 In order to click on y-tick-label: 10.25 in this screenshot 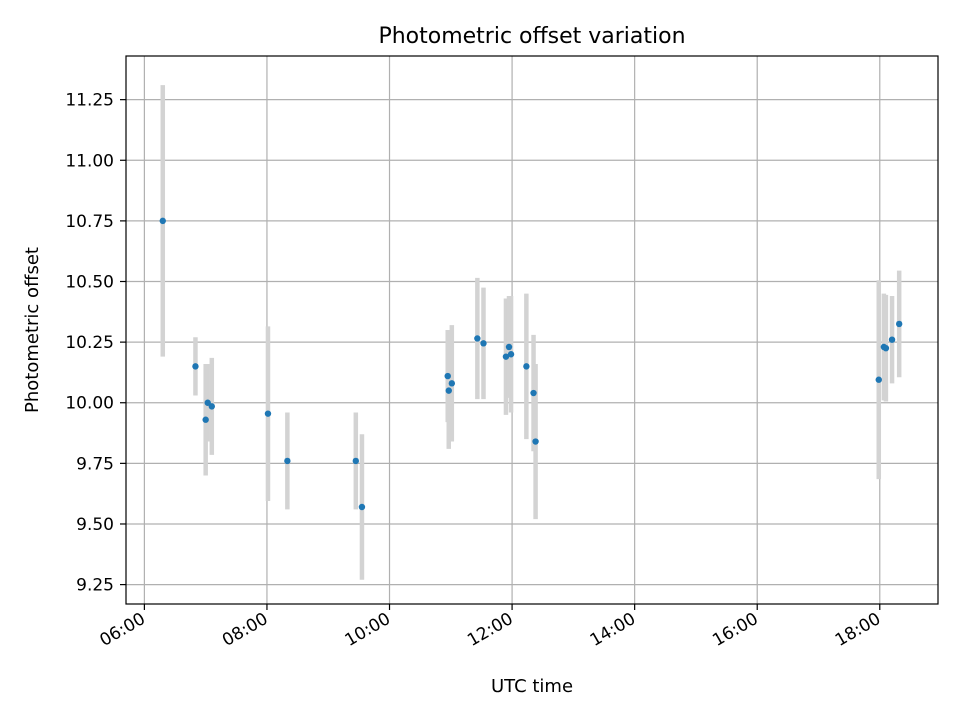, I will do `click(89, 343)`.